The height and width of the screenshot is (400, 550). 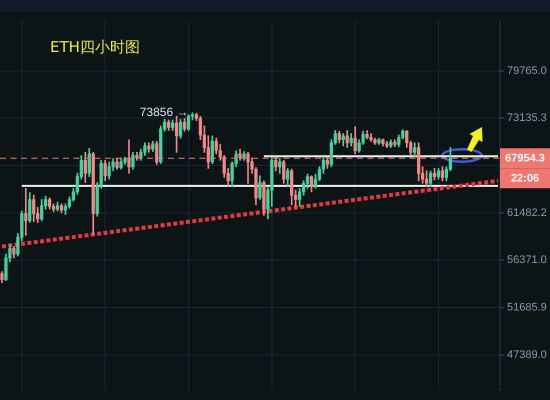 What do you see at coordinates (527, 212) in the screenshot?
I see `y-tick-label: 61482.2` at bounding box center [527, 212].